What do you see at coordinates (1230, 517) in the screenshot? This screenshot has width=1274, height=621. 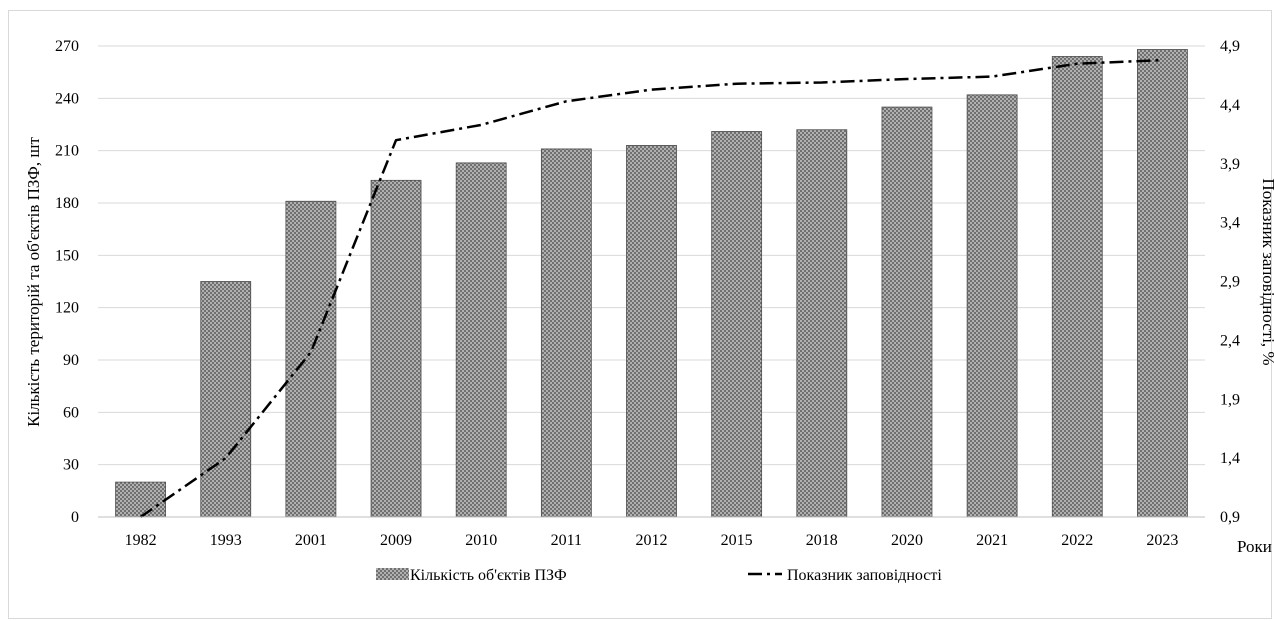 I see `y2-tick-label: 0,9` at bounding box center [1230, 517].